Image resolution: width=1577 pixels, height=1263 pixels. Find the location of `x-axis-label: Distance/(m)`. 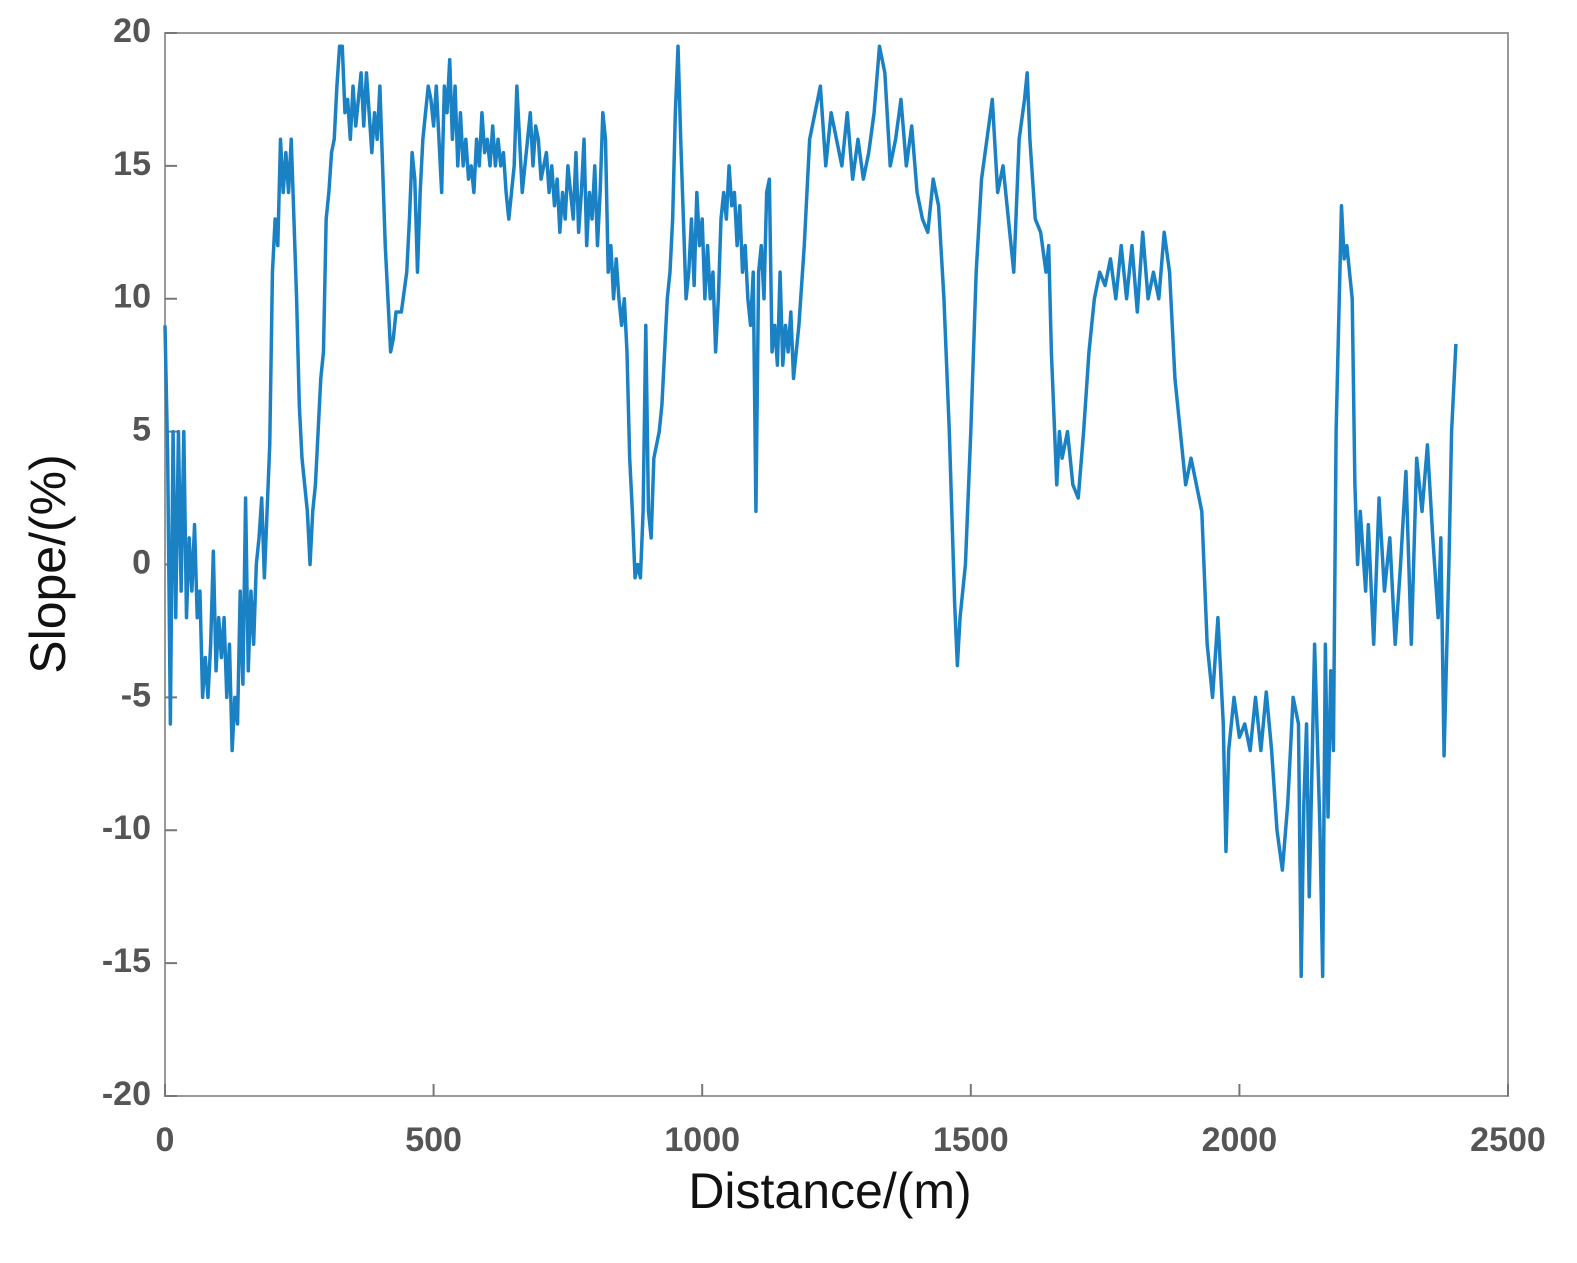

x-axis-label: Distance/(m) is located at coordinates (829, 1191).